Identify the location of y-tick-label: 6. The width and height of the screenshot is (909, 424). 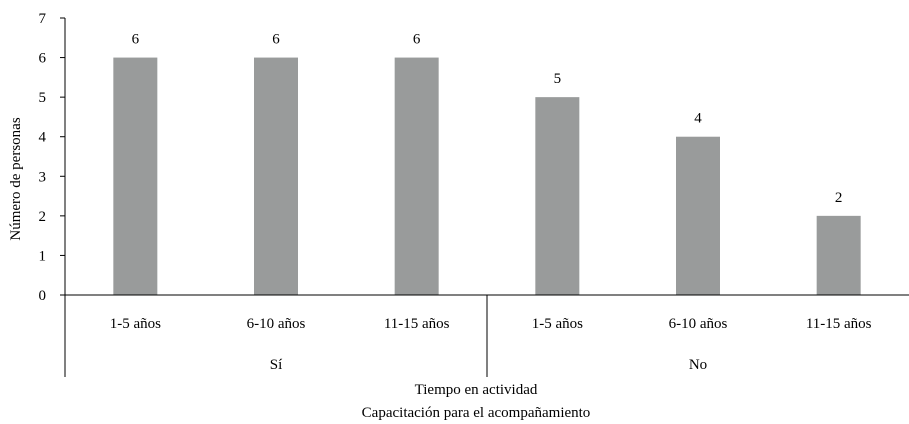
(43, 59).